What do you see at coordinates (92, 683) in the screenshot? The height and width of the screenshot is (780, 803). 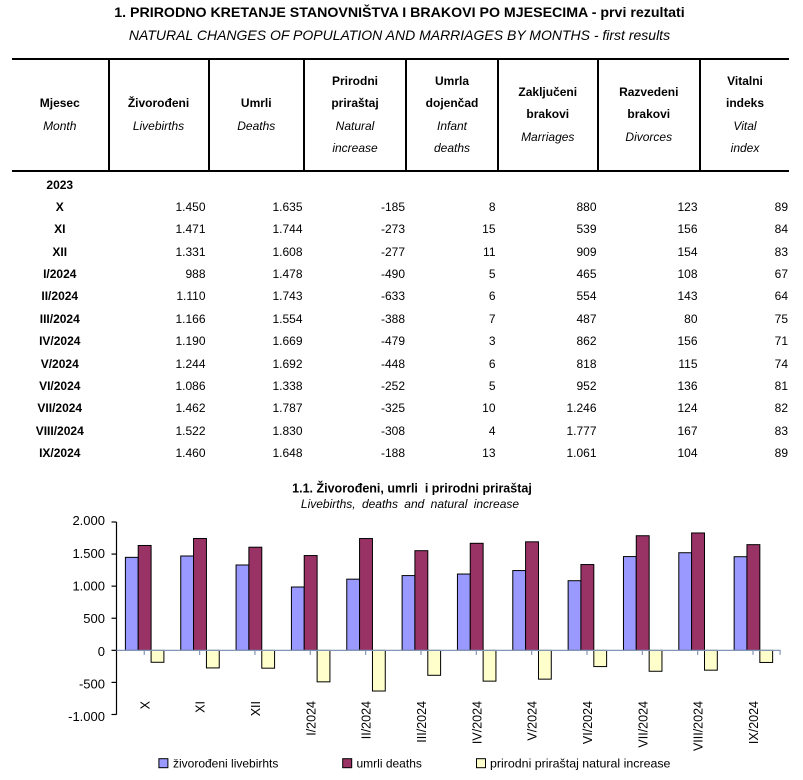 I see `svg-text: -500` at bounding box center [92, 683].